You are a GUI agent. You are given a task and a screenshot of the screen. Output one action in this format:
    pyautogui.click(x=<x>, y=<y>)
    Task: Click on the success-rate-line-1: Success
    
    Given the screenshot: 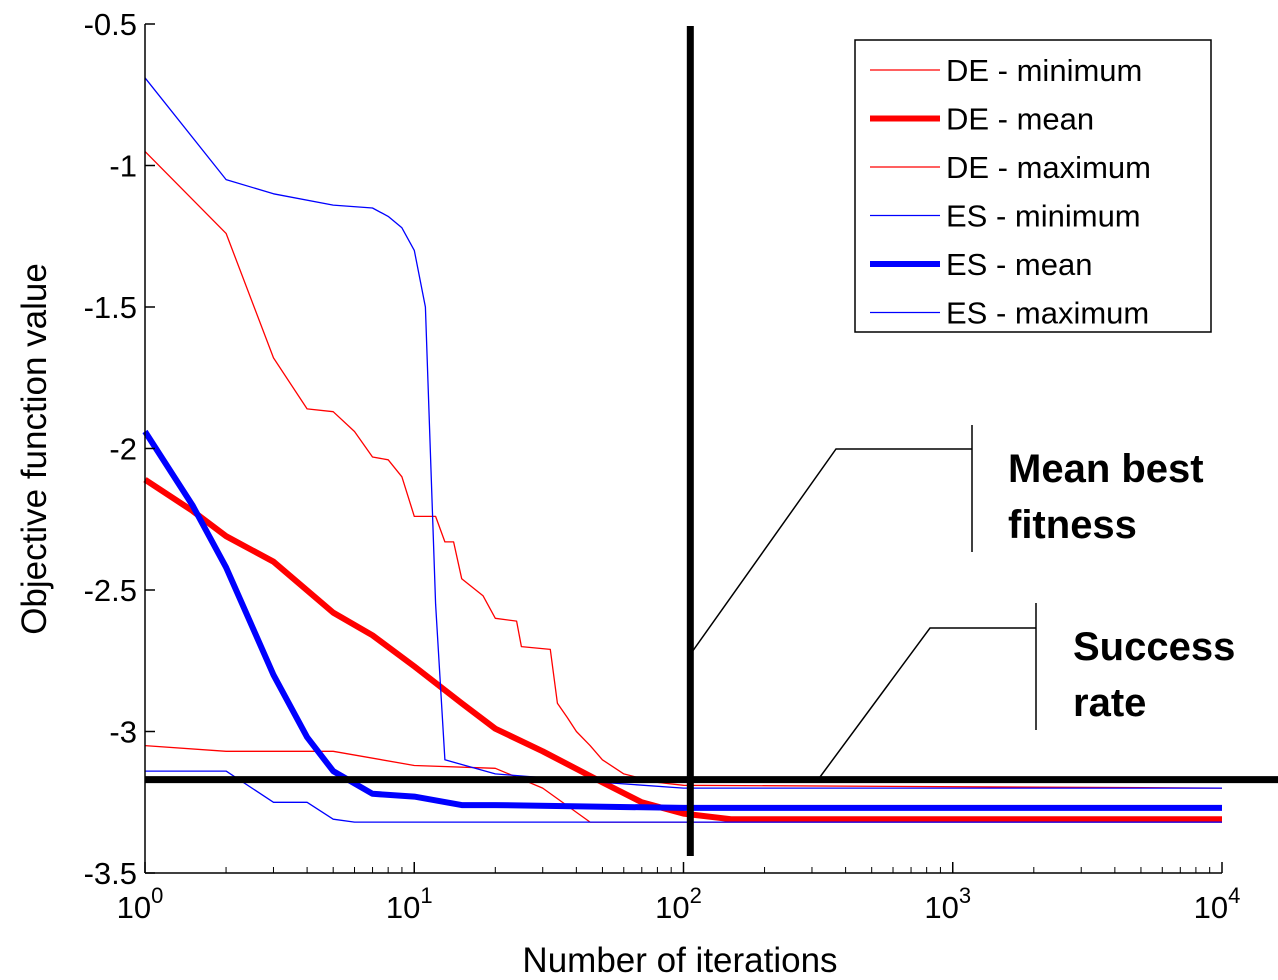 What is the action you would take?
    pyautogui.click(x=1154, y=647)
    